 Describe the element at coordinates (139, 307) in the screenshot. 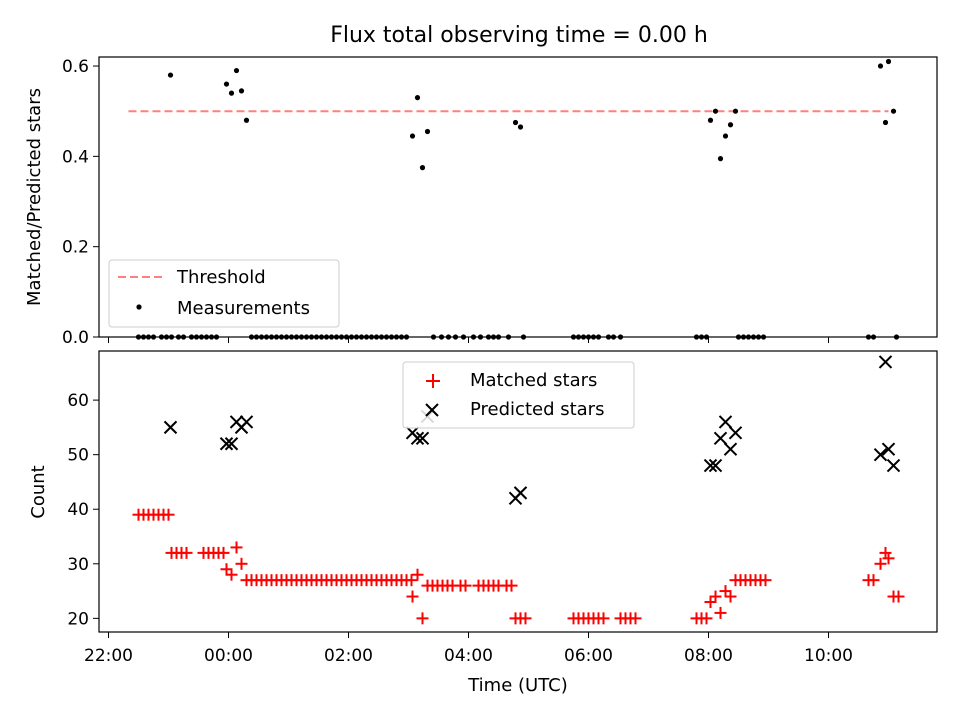

I see `measurements-legend-swatch` at that location.